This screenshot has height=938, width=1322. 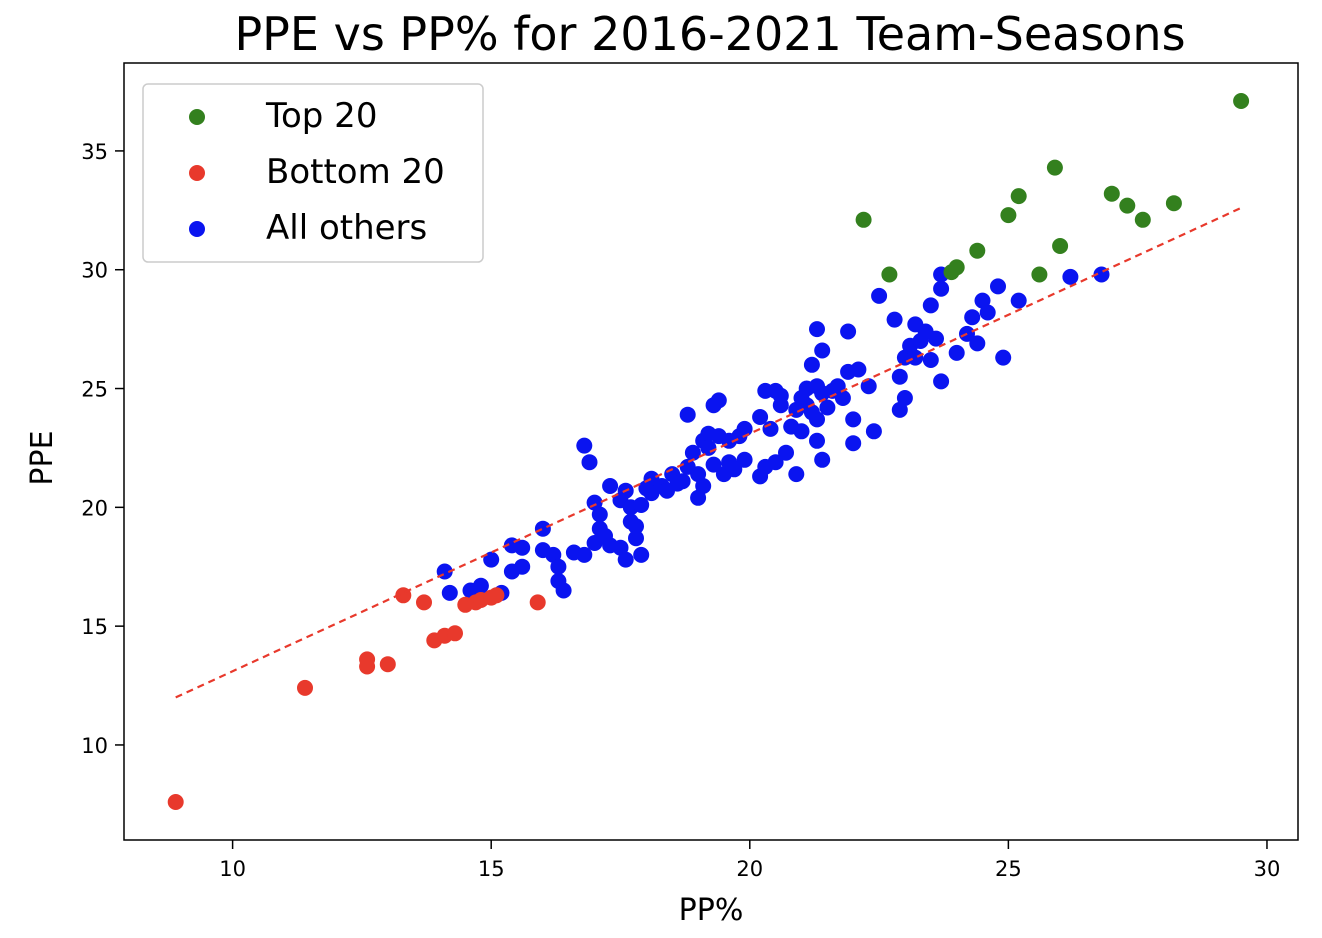 What do you see at coordinates (102, 449) in the screenshot?
I see `y-axis: 10 15 20 25 30 35` at bounding box center [102, 449].